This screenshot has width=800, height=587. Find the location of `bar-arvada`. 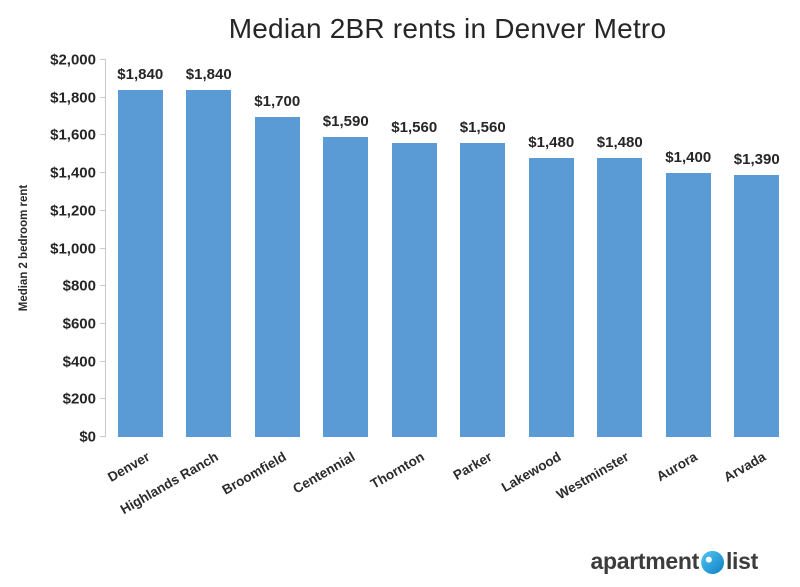

bar-arvada is located at coordinates (757, 306).